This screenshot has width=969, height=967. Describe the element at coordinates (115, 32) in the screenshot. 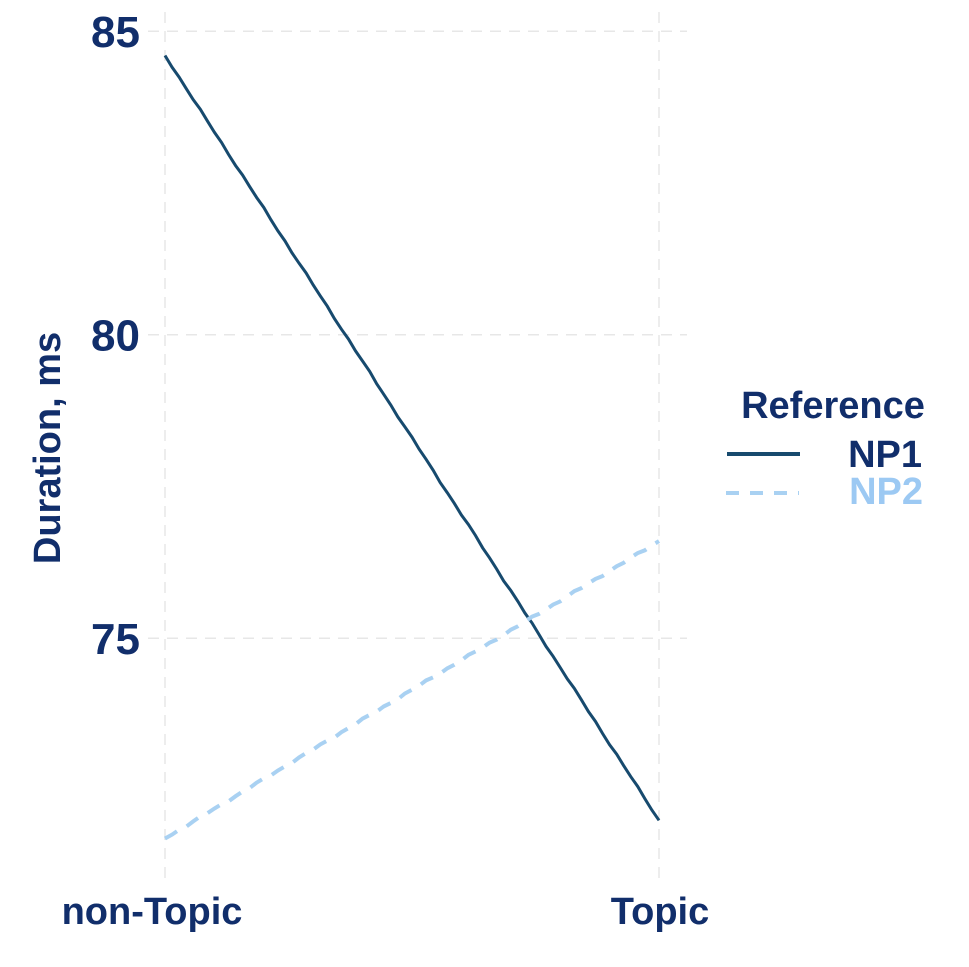

I see `y-tick-label-85: 85` at that location.